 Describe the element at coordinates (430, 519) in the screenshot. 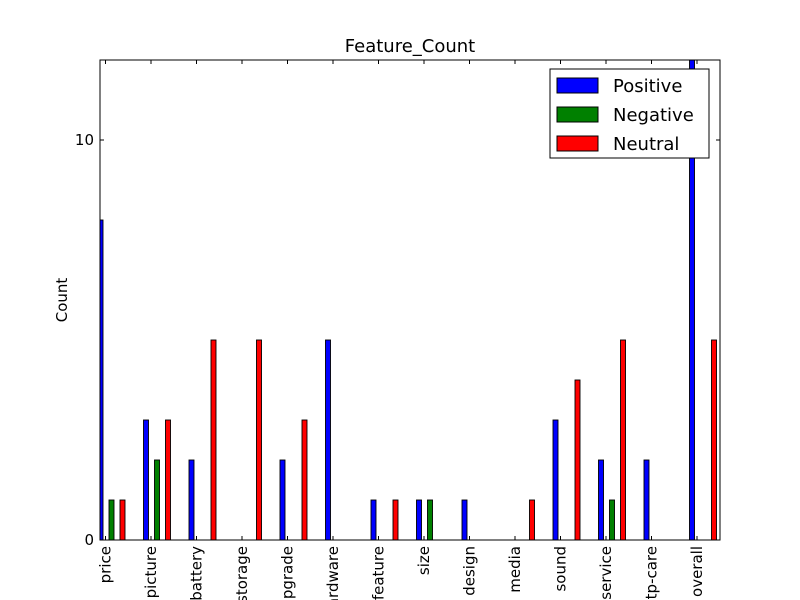

I see `bar-size-negative` at that location.